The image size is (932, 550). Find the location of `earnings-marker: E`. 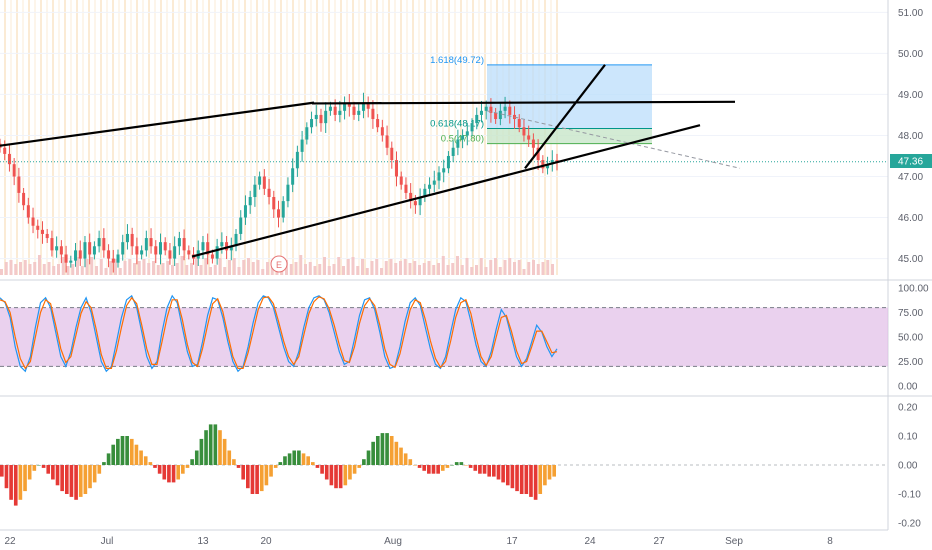

earnings-marker: E is located at coordinates (279, 264).